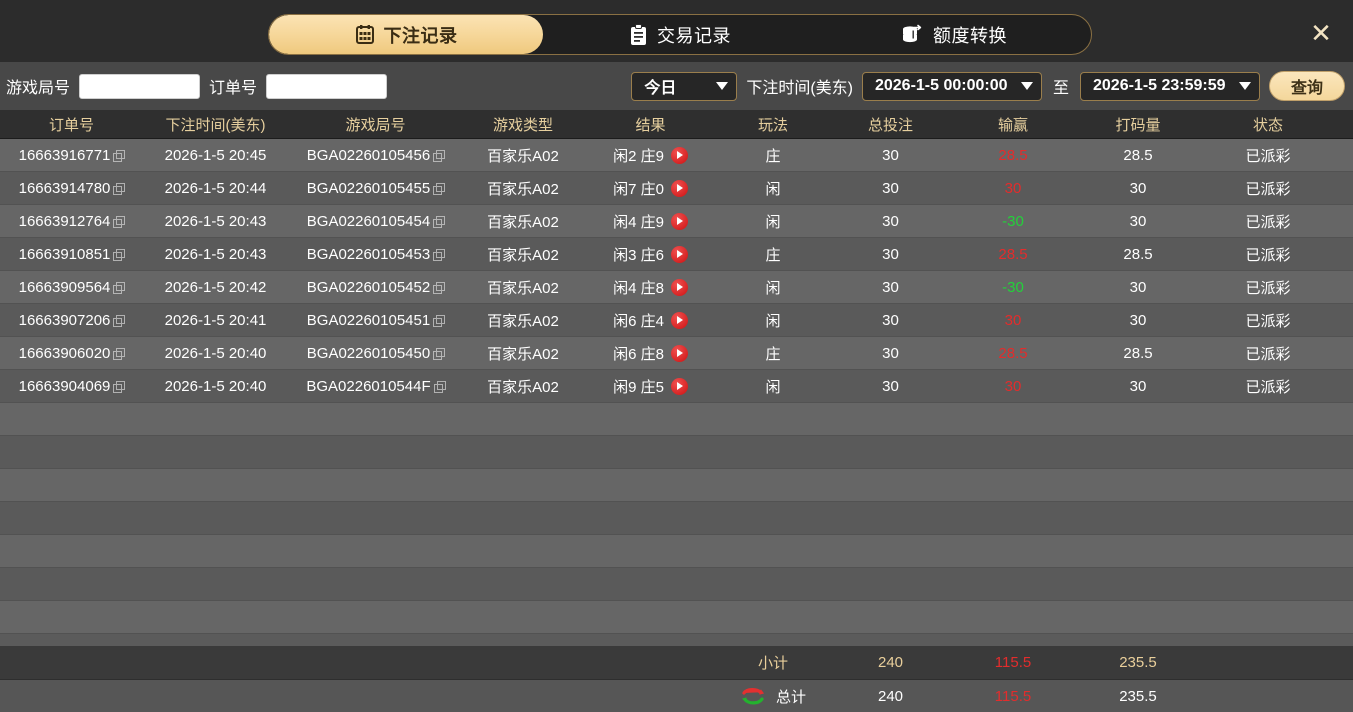  What do you see at coordinates (215, 221) in the screenshot?
I see `cell-bet-time: 2026-1-5 20:43` at bounding box center [215, 221].